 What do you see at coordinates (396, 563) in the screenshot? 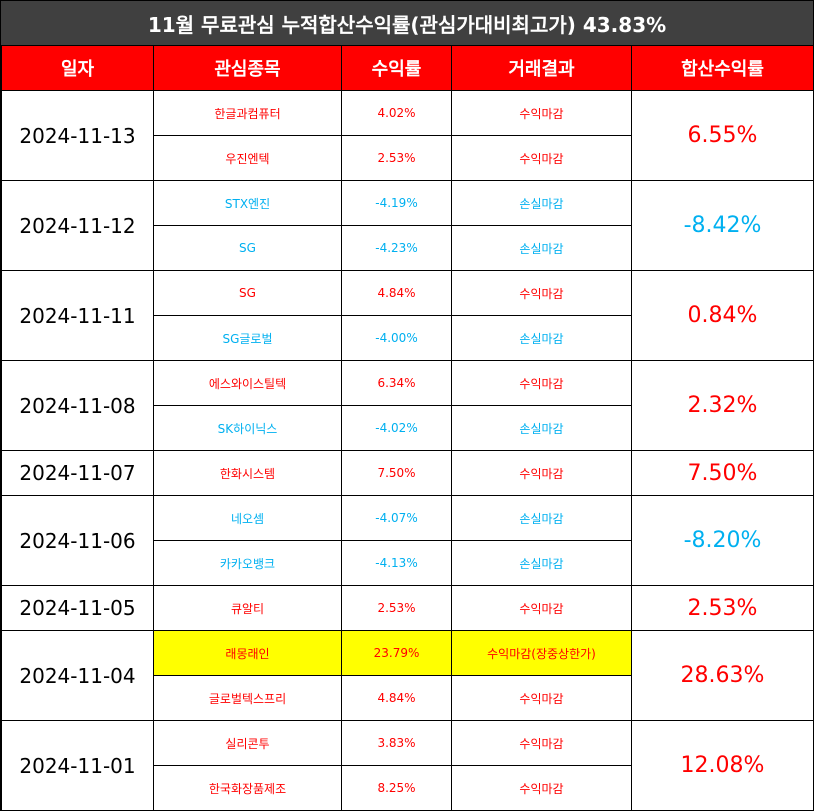
I see `return-cell: -4.13%` at bounding box center [396, 563].